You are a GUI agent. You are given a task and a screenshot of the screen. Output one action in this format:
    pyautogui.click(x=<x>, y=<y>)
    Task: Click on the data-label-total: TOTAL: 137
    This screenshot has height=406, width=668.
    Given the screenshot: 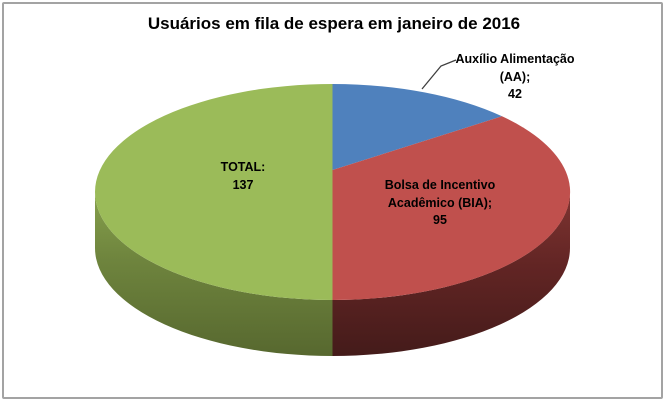 What is the action you would take?
    pyautogui.click(x=243, y=176)
    